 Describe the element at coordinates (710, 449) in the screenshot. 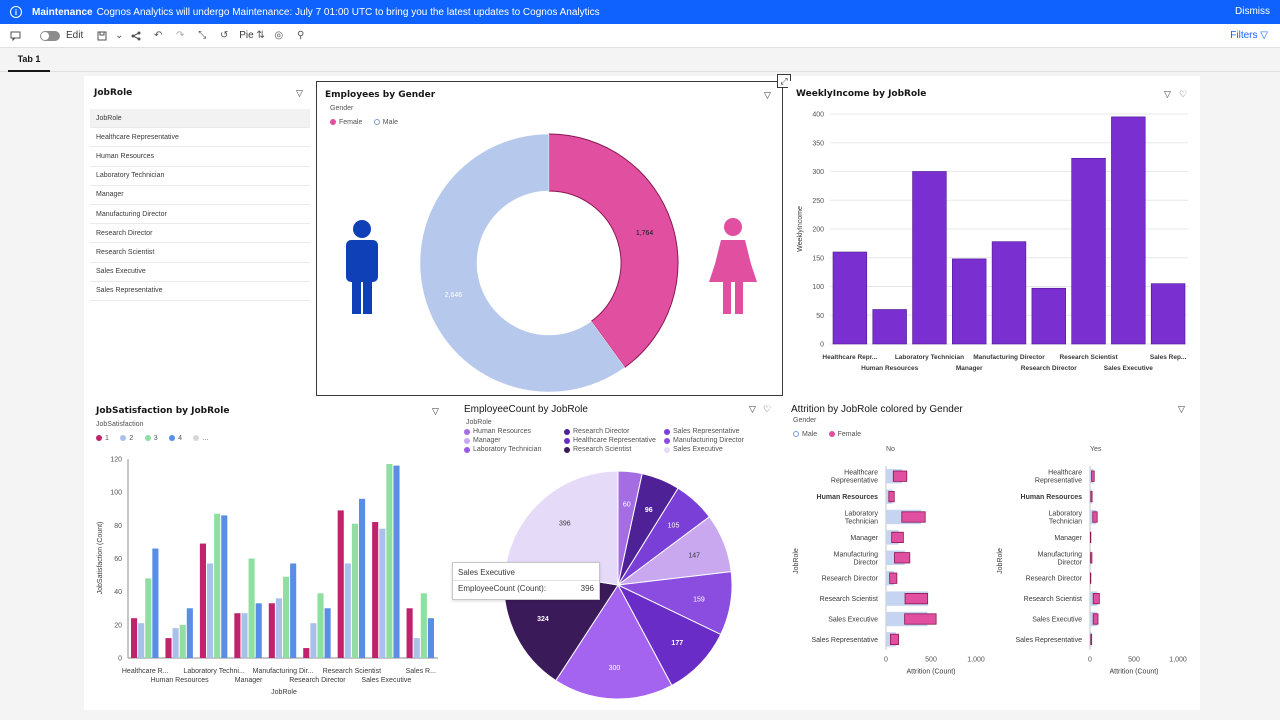

I see `legend-item: Sales Executive` at that location.